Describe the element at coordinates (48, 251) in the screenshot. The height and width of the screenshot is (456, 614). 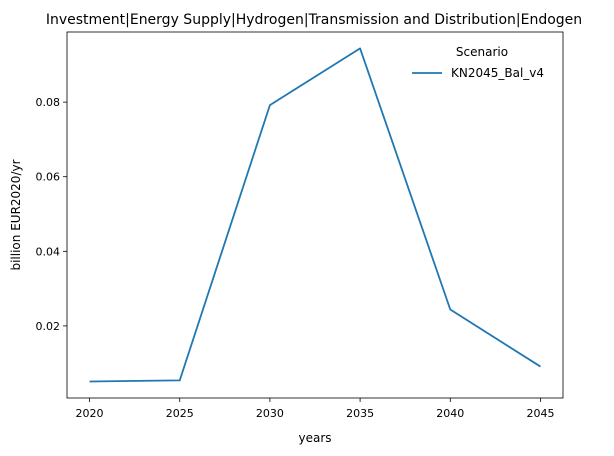
I see `y-tick-label: 0.04` at that location.